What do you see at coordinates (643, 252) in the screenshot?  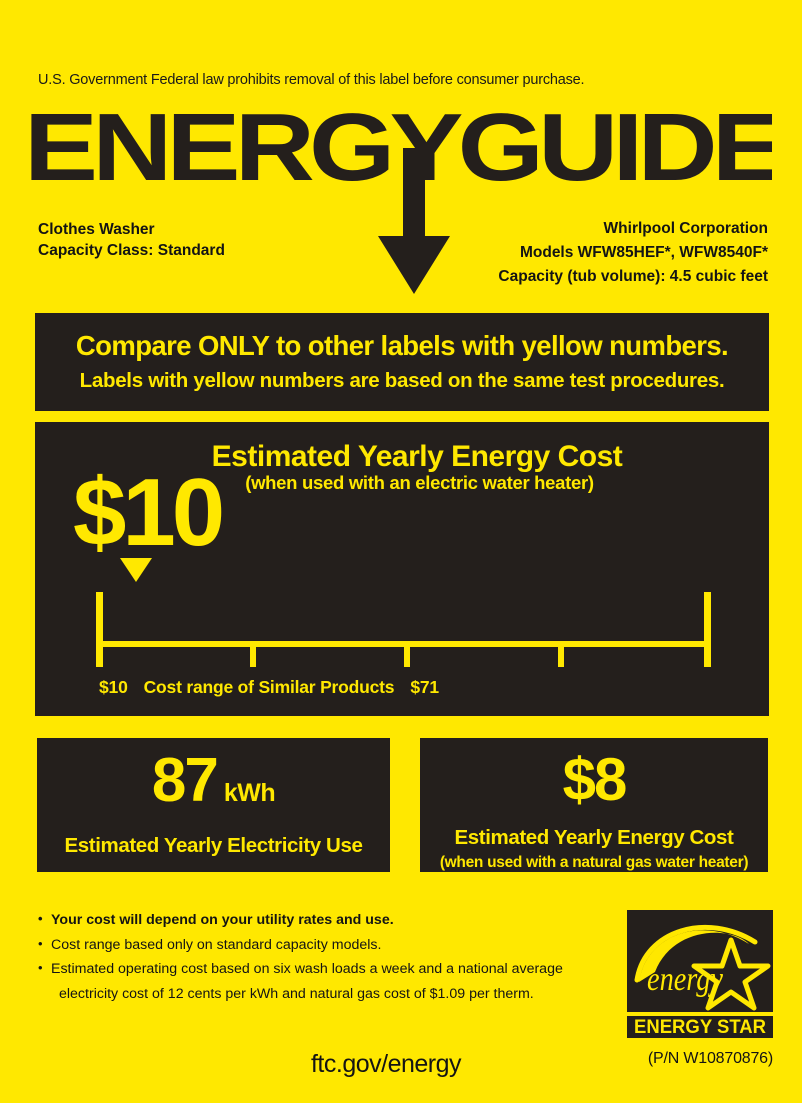 I see `models: Models WFW85HEF*, WFW8540F*` at bounding box center [643, 252].